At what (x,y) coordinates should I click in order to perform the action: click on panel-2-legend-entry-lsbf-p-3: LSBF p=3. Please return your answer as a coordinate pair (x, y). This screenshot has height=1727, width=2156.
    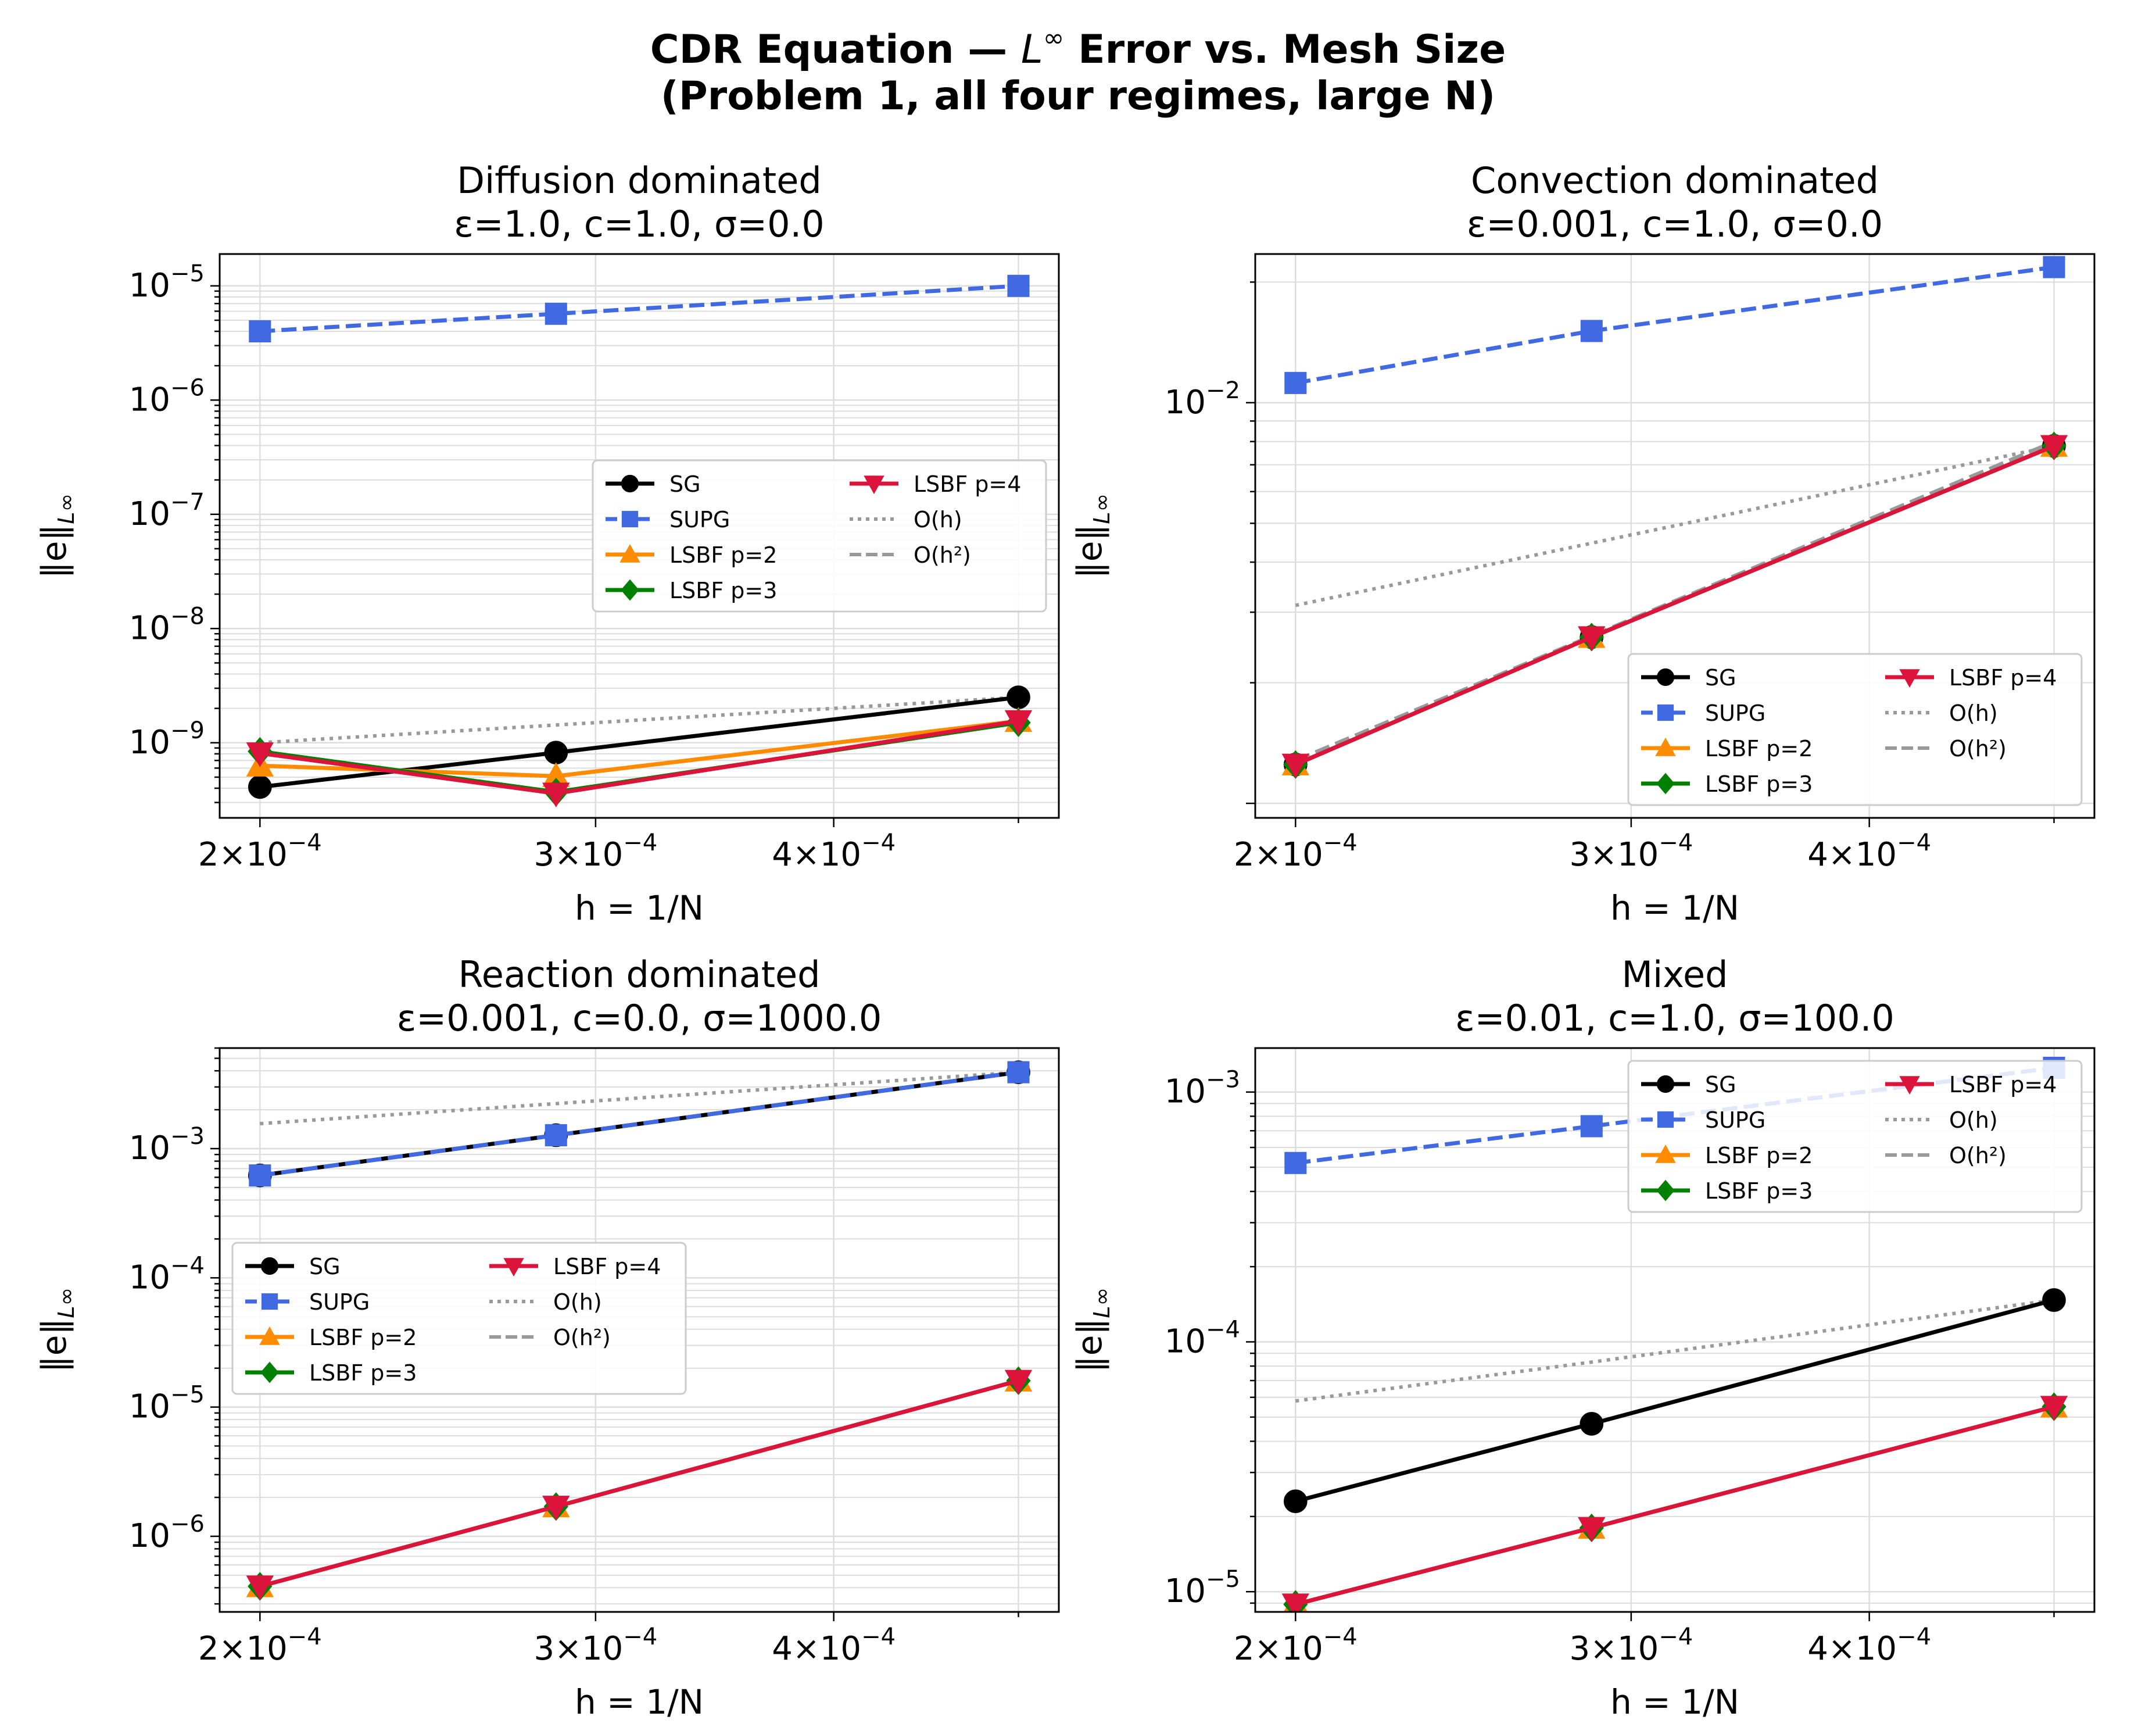
    Looking at the image, I should click on (1727, 784).